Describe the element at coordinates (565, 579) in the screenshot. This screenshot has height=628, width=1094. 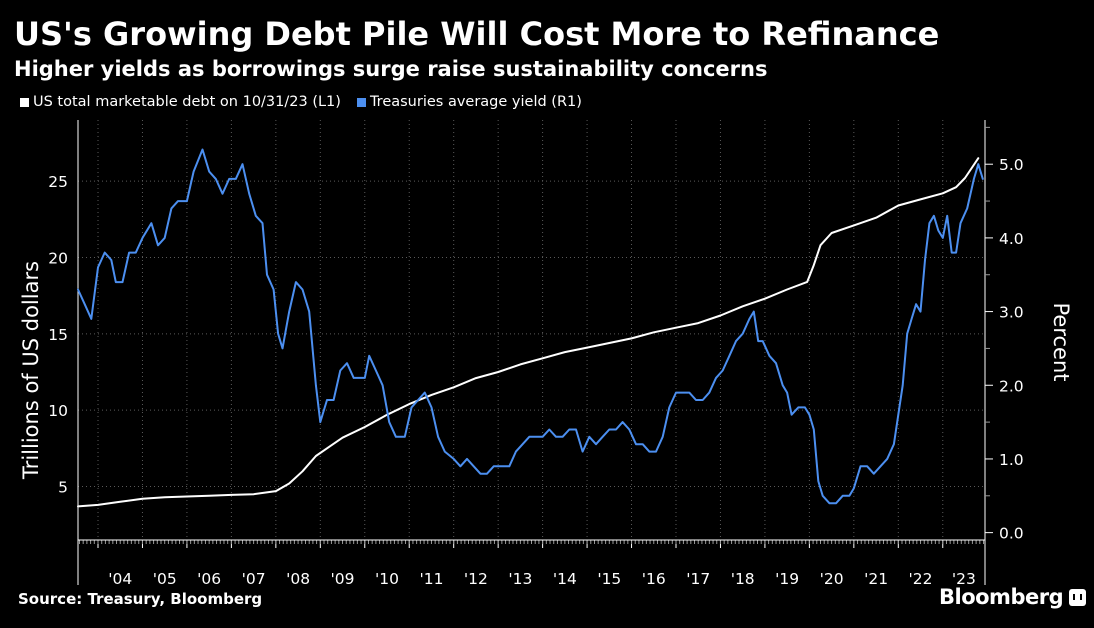
I see `x-tick-label: '14` at that location.